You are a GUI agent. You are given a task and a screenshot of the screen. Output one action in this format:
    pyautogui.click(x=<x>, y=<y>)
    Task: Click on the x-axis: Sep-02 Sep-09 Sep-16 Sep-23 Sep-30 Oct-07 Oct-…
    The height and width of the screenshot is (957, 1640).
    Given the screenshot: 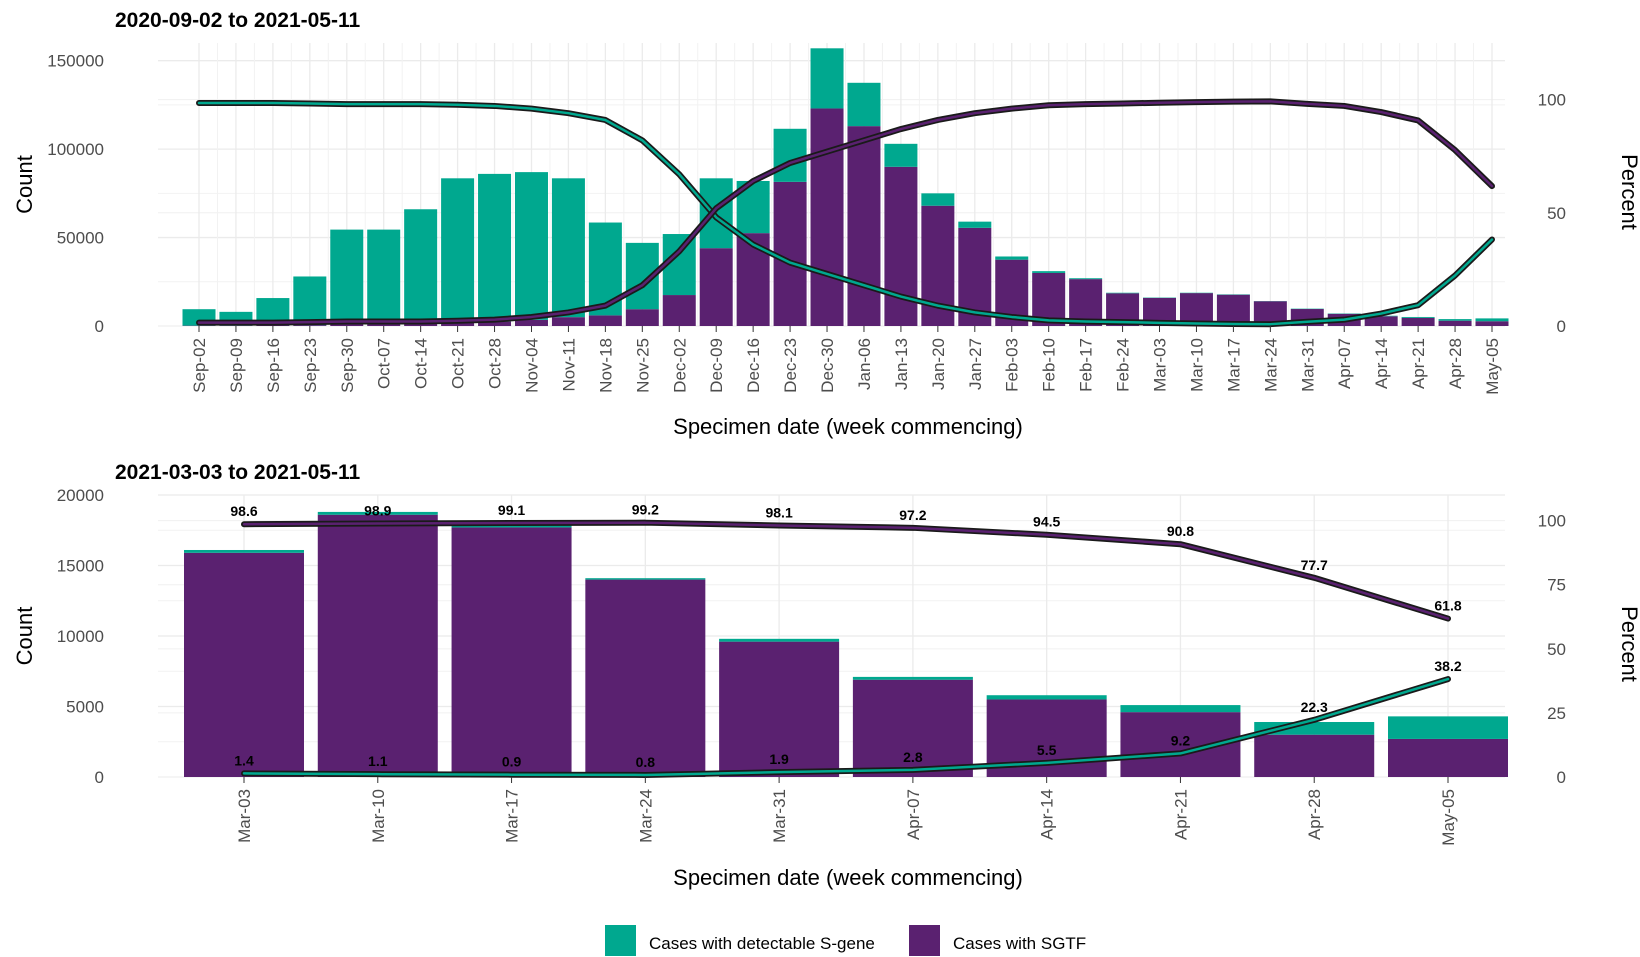 What is the action you would take?
    pyautogui.click(x=846, y=360)
    